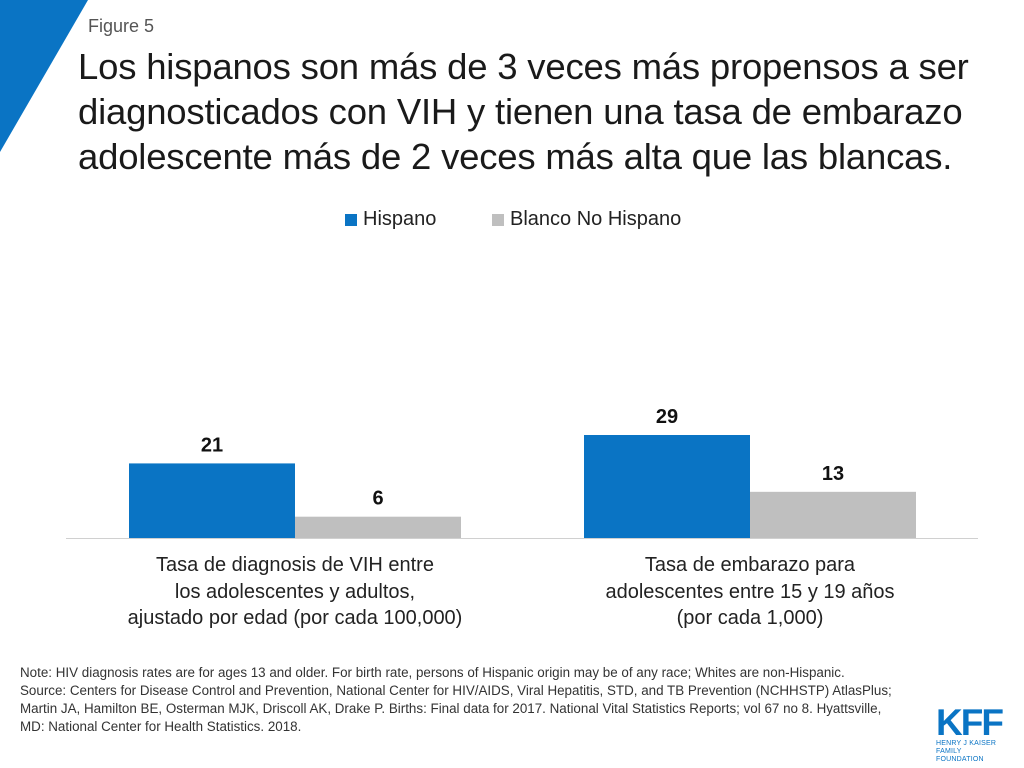 The height and width of the screenshot is (768, 1024). I want to click on category-label-pregnancy-line-3: (por cada 1,000), so click(750, 618).